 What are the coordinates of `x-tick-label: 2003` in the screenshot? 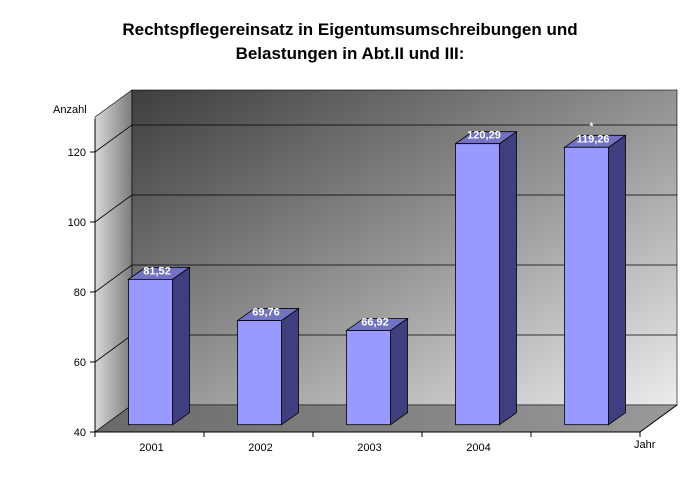 It's located at (369, 448).